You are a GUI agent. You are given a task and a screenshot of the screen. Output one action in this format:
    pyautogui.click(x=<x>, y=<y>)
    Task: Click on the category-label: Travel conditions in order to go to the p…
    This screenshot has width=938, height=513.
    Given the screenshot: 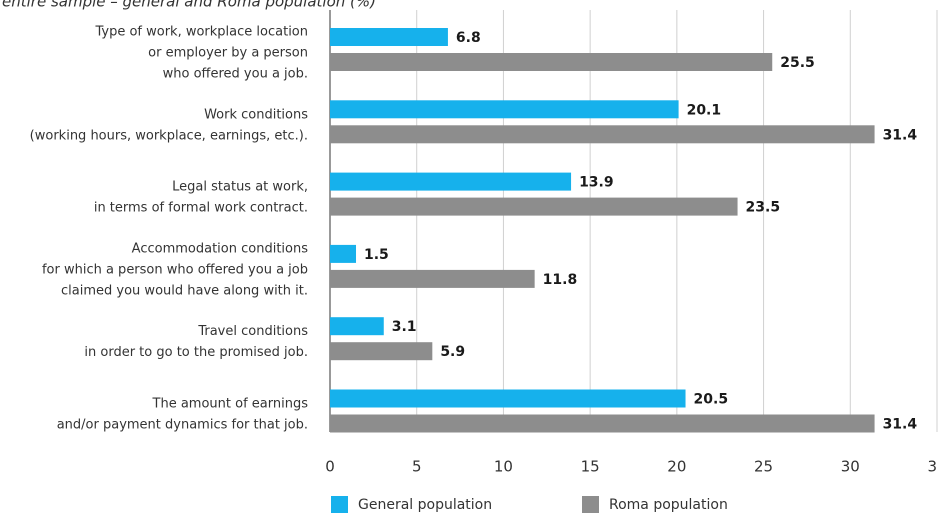 What is the action you would take?
    pyautogui.click(x=196, y=342)
    